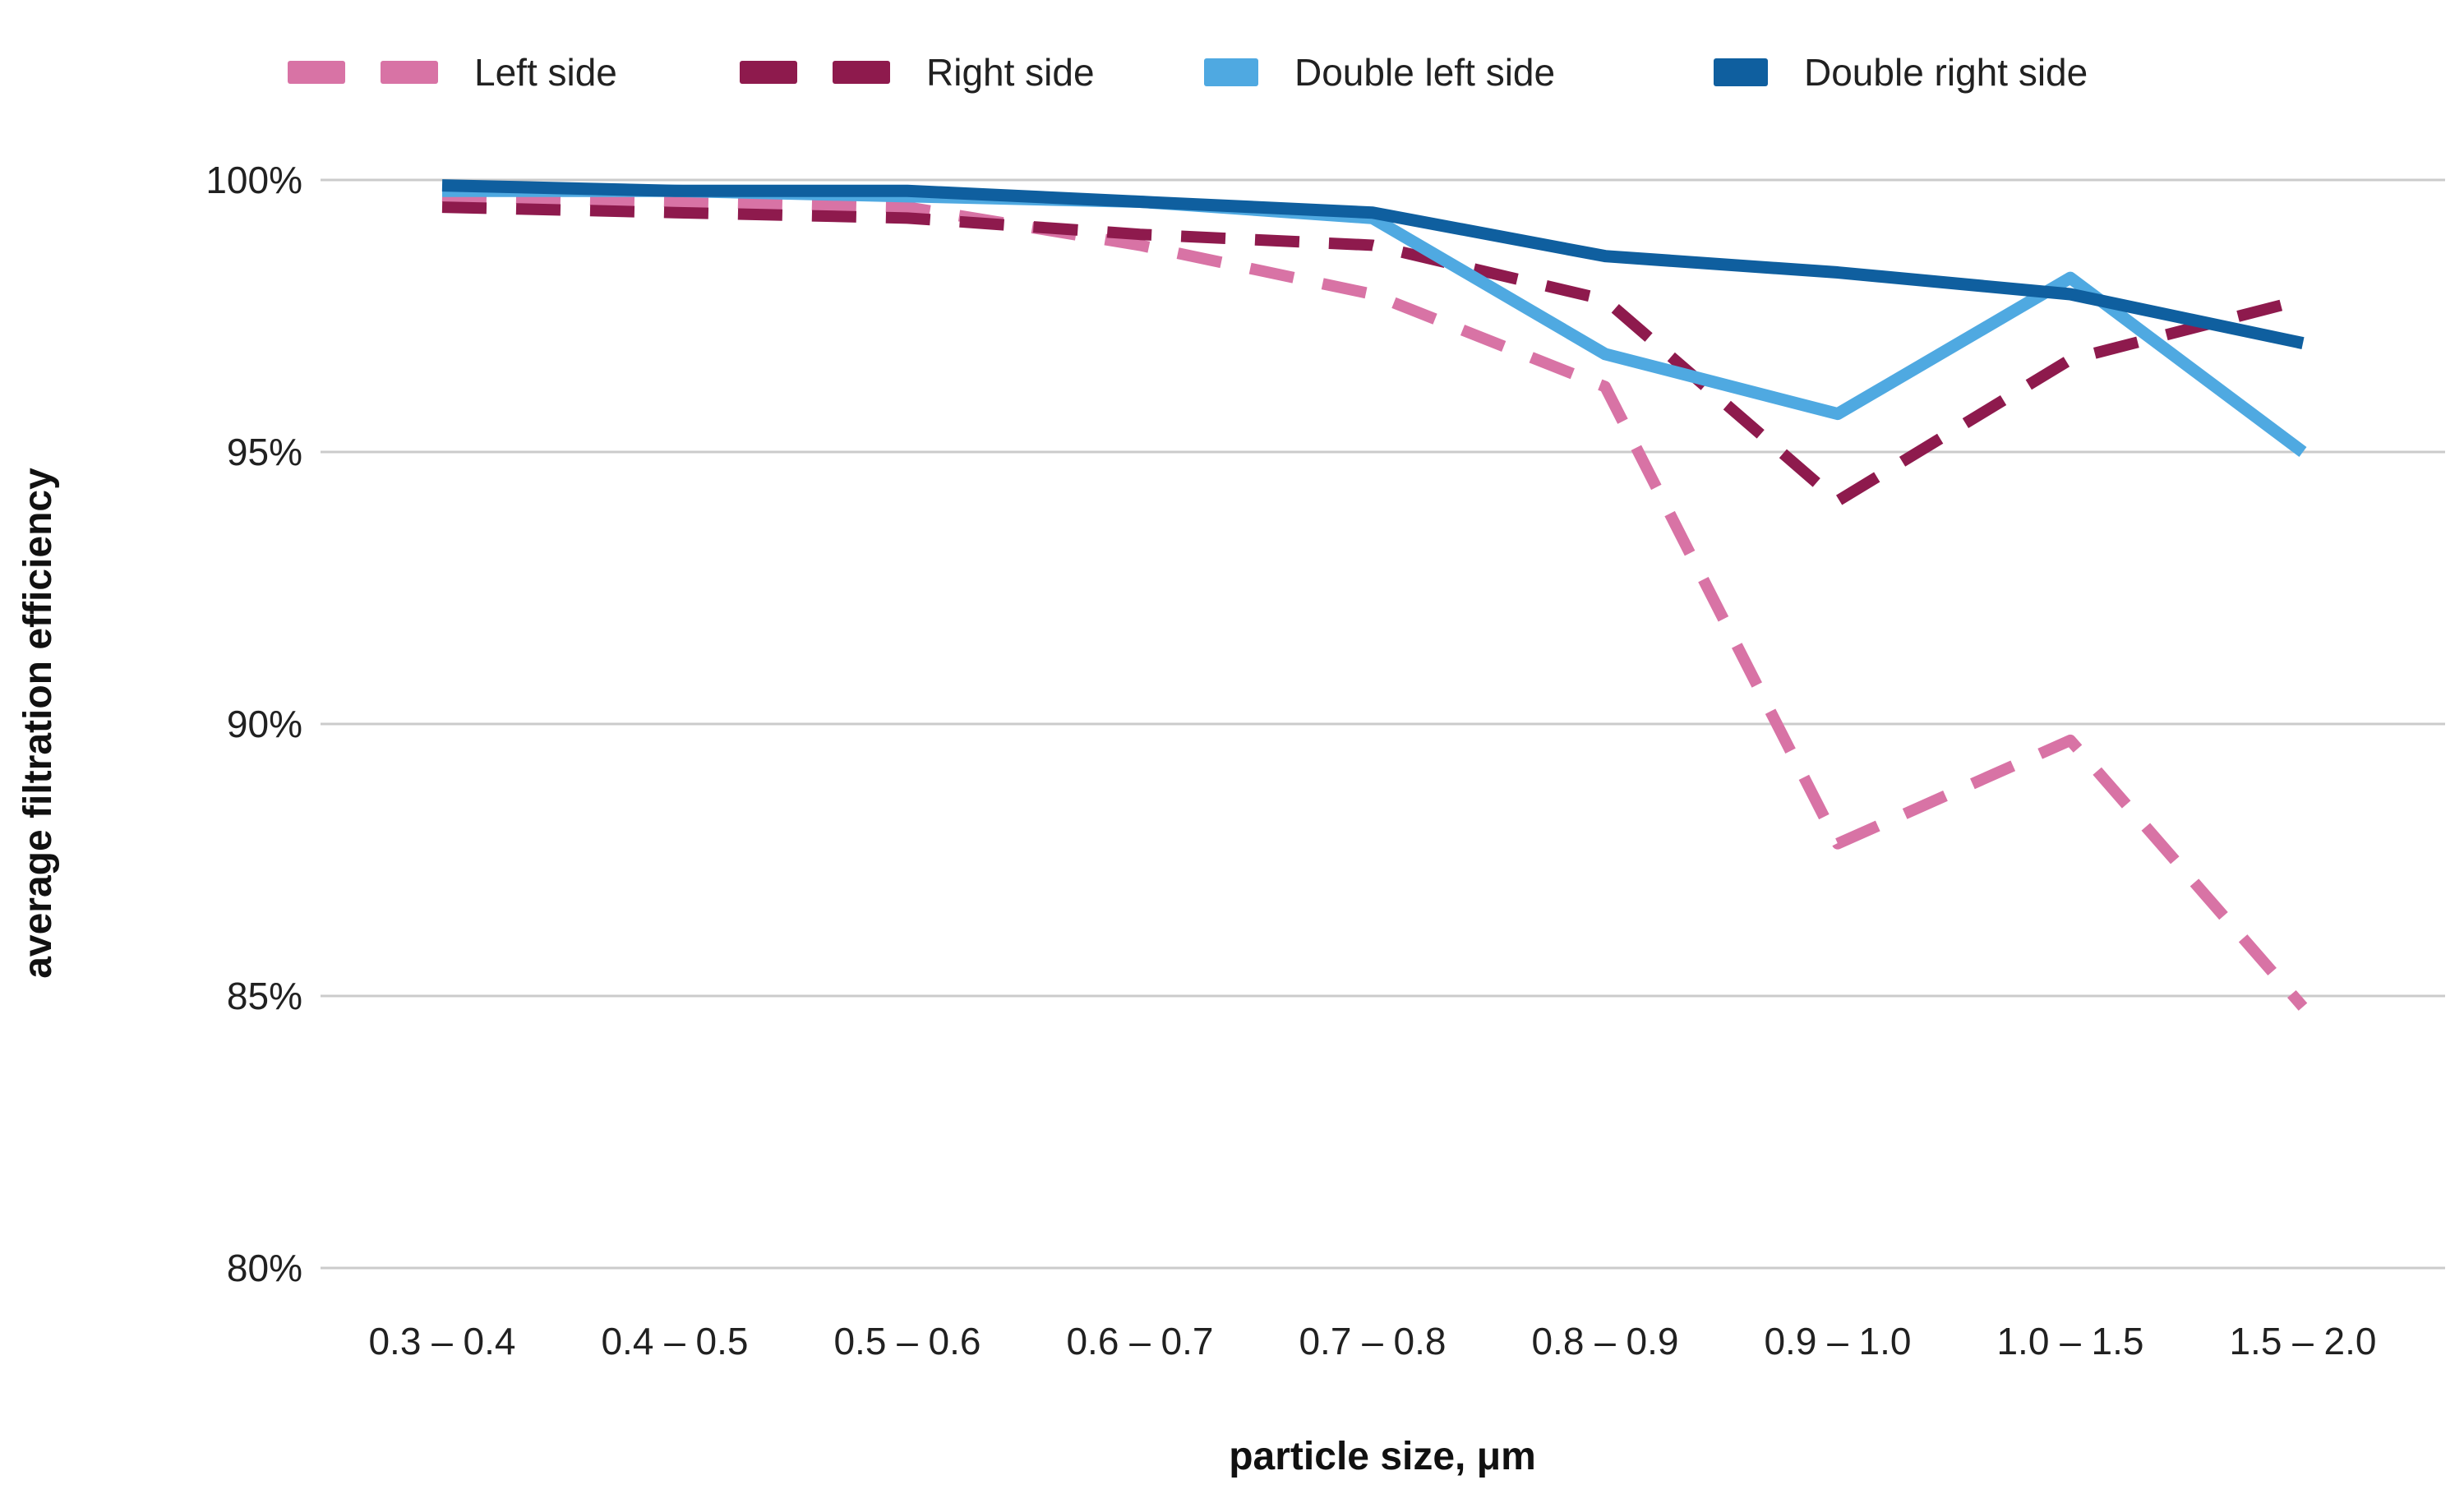 The image size is (2464, 1503). What do you see at coordinates (1373, 264) in the screenshot?
I see `series-line-double-right-side` at bounding box center [1373, 264].